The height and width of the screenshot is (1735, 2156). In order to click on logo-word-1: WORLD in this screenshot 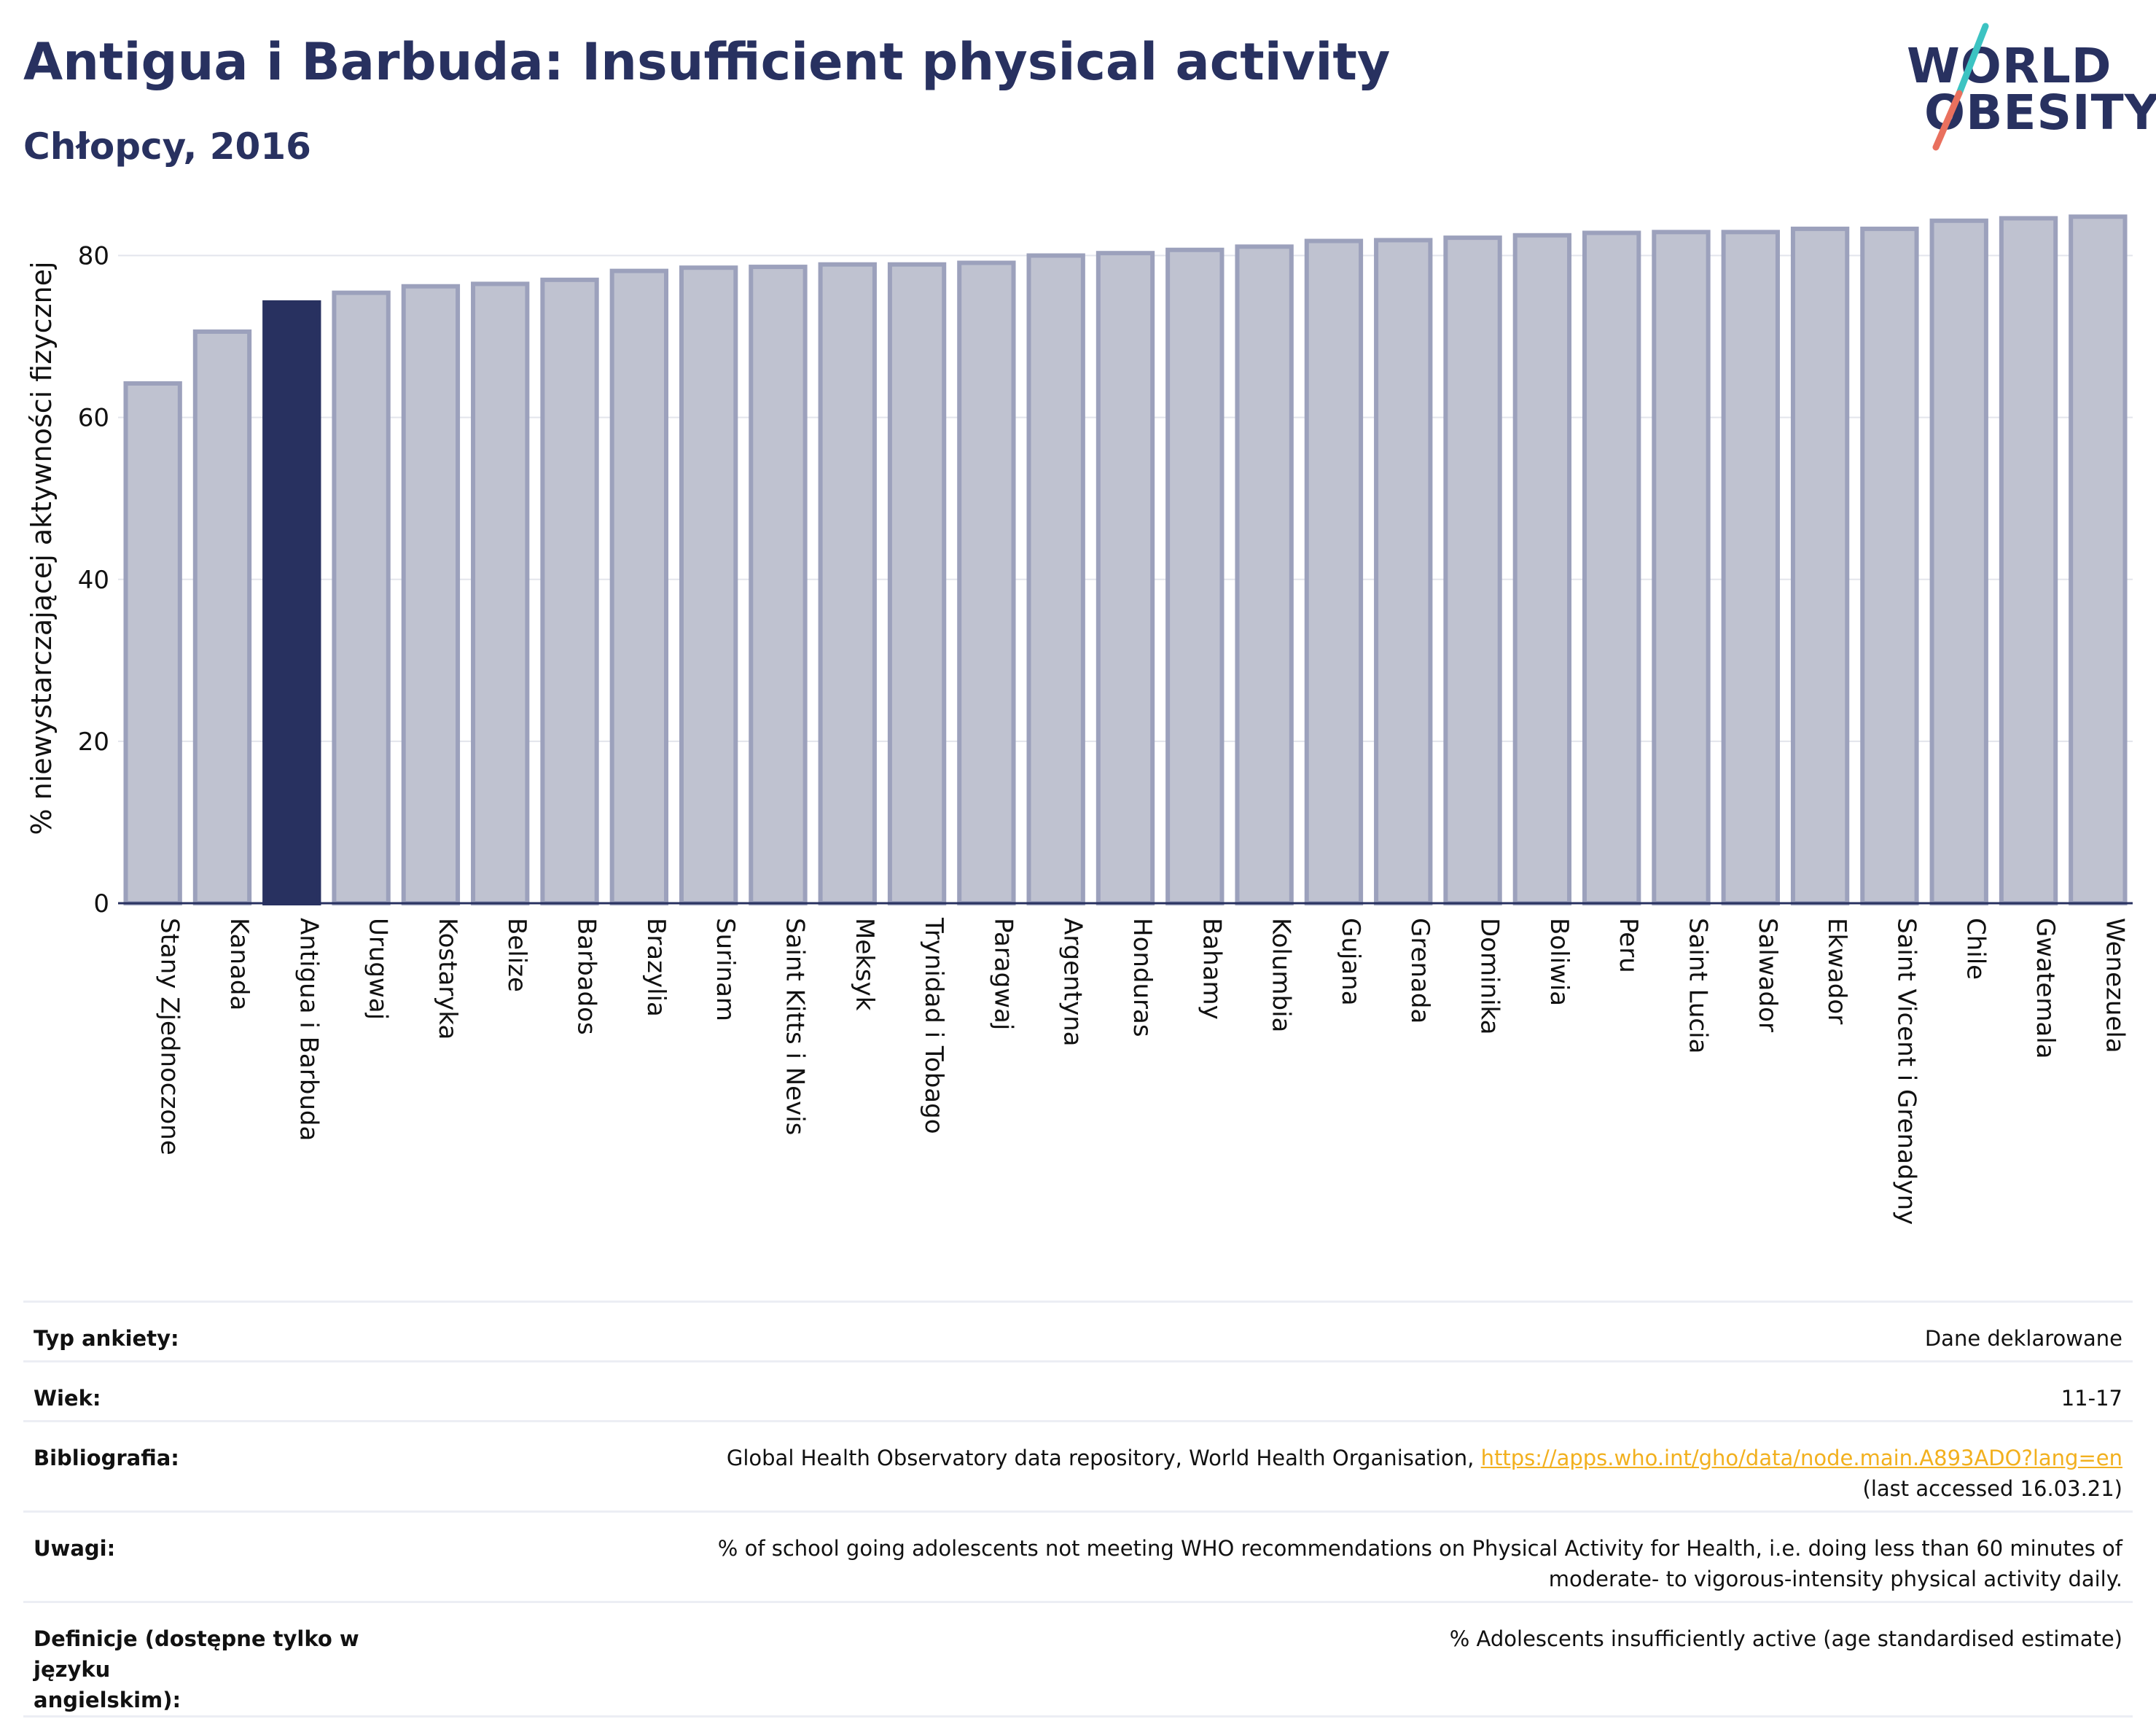, I will do `click(2010, 66)`.